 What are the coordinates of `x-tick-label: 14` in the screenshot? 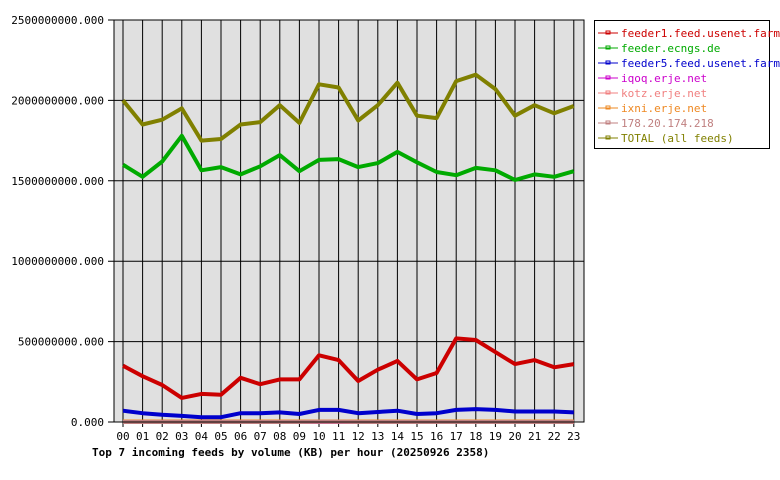 It's located at (398, 436).